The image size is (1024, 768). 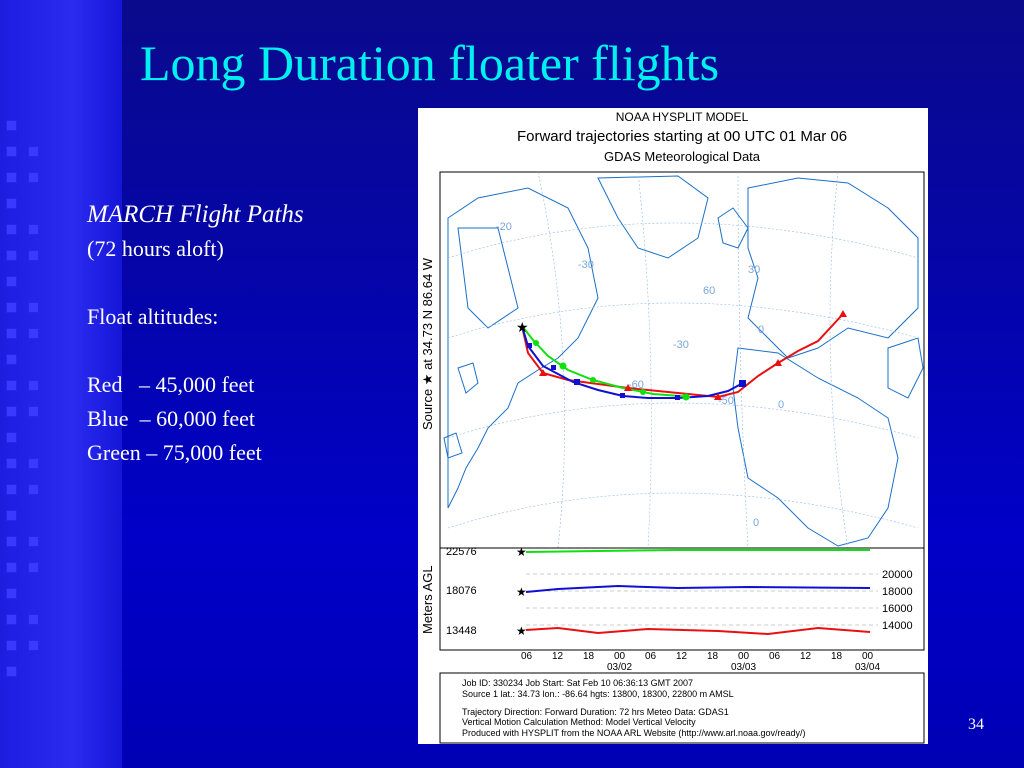 What do you see at coordinates (153, 316) in the screenshot?
I see `float-altitudes-label: Float altitudes:` at bounding box center [153, 316].